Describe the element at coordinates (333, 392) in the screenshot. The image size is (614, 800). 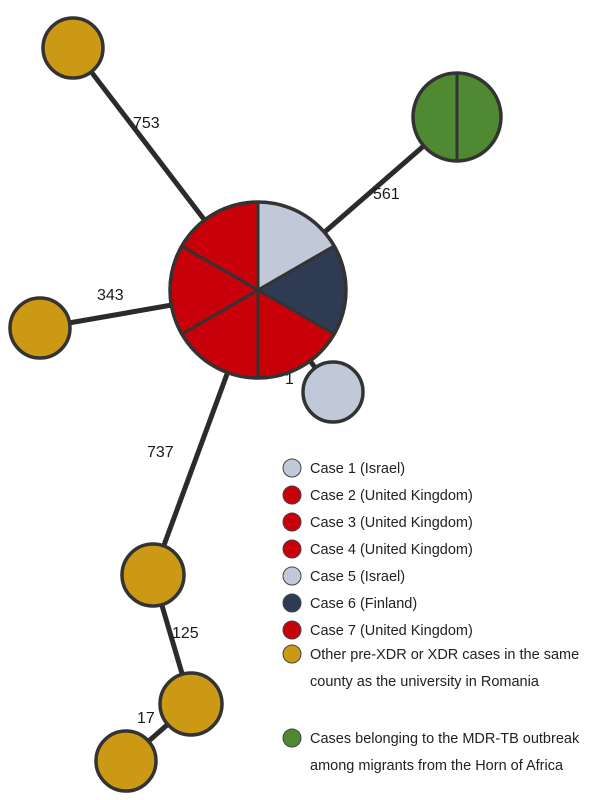
I see `case5-node` at that location.